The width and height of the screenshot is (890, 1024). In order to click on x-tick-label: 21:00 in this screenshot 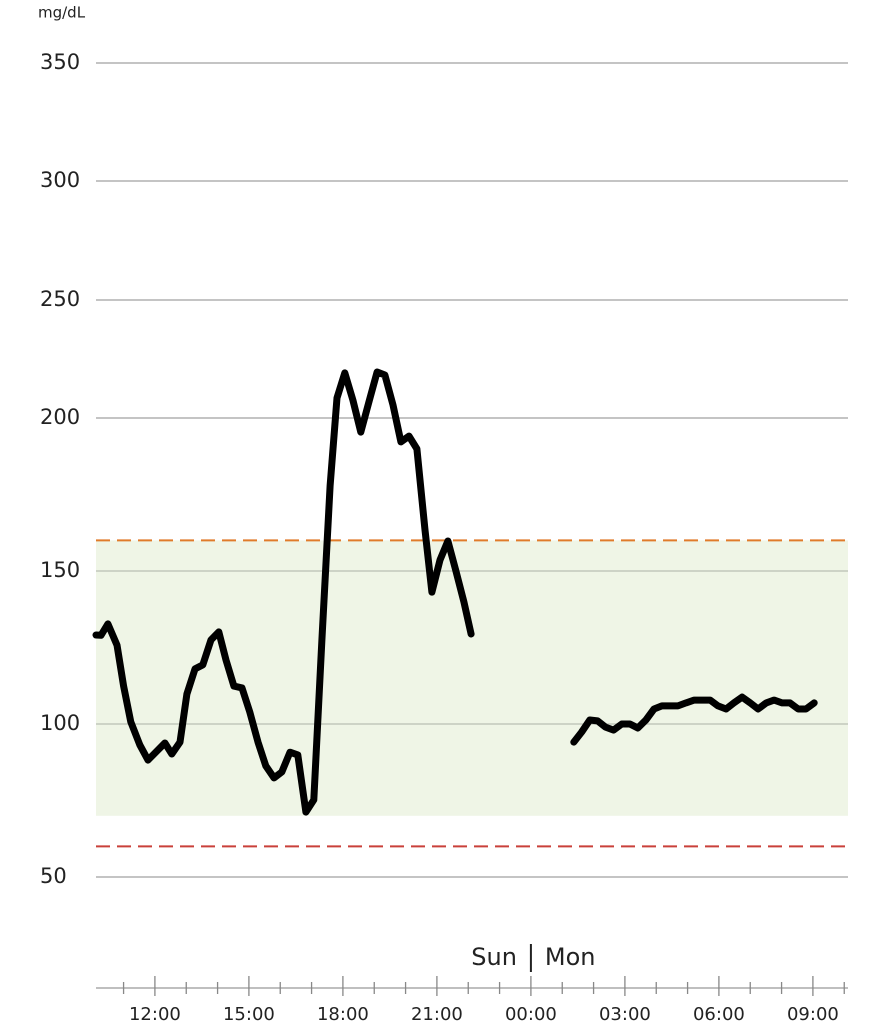, I will do `click(437, 1014)`.